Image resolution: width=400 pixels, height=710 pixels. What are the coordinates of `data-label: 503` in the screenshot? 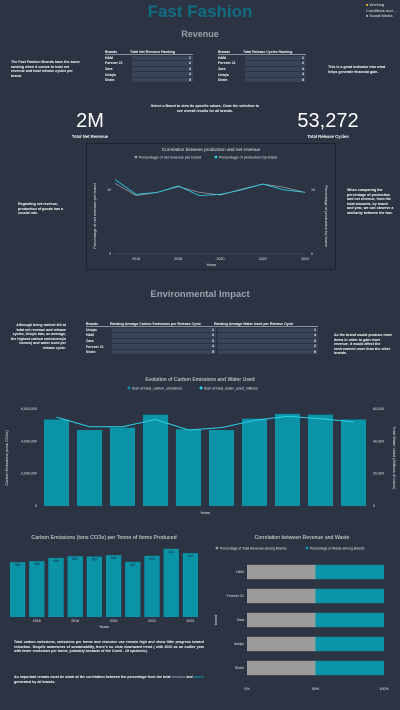 It's located at (75, 559).